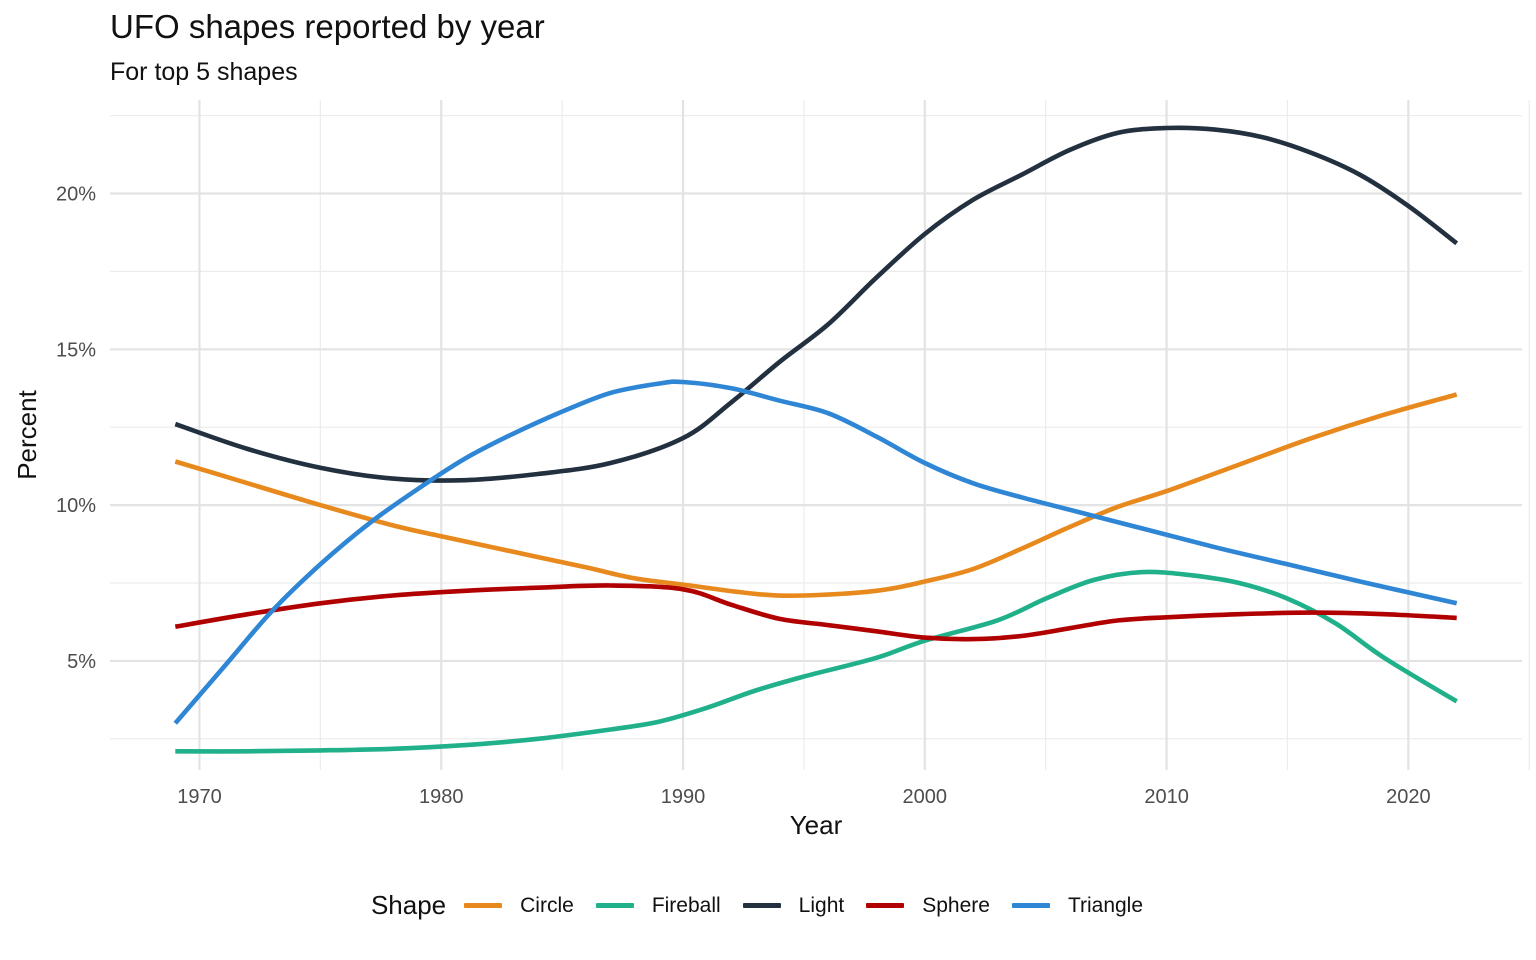 This screenshot has height=960, width=1536. What do you see at coordinates (1166, 797) in the screenshot?
I see `x-tick-label: 2010` at bounding box center [1166, 797].